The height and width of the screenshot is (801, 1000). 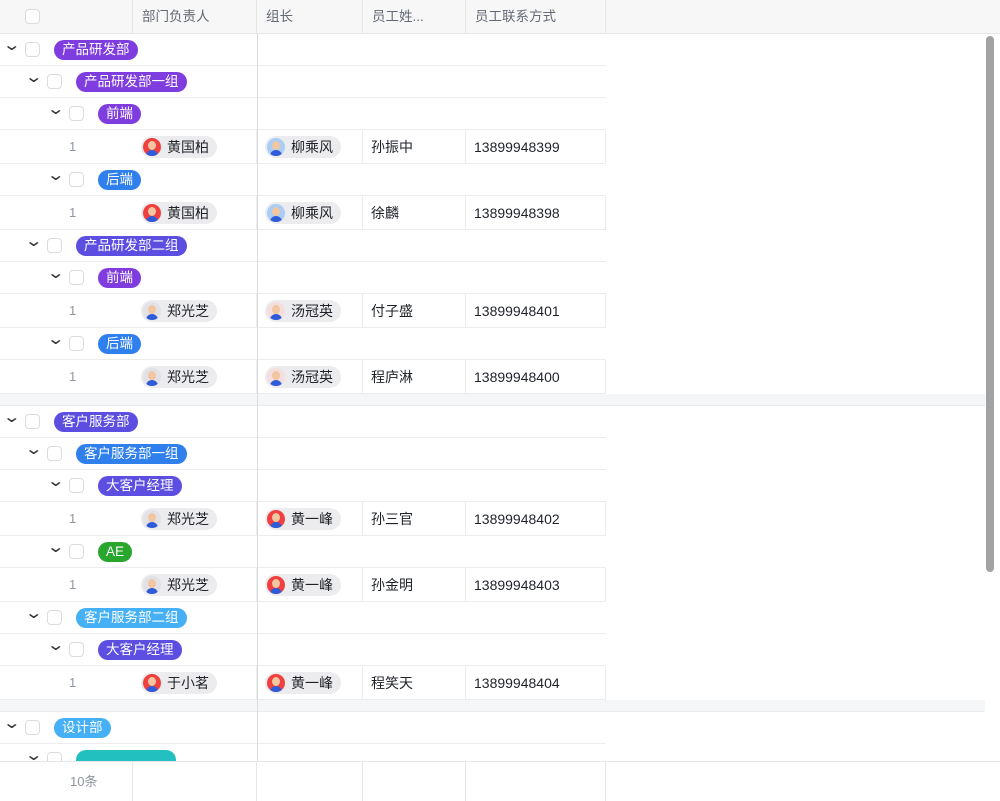 What do you see at coordinates (536, 212) in the screenshot?
I see `employee-phone-cell: 13899948398` at bounding box center [536, 212].